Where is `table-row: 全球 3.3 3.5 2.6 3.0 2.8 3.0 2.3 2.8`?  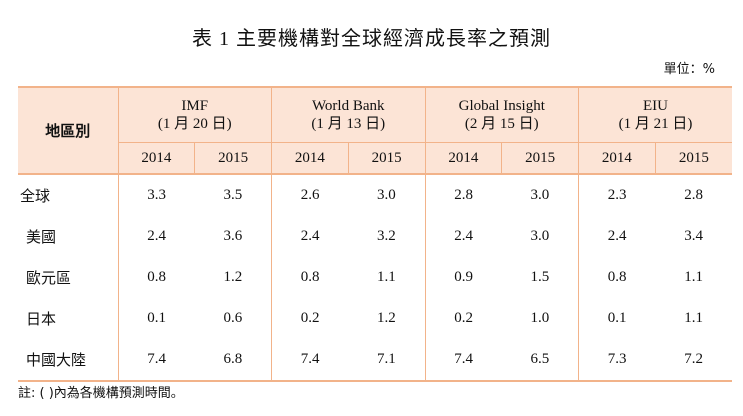 table-row: 全球 3.3 3.5 2.6 3.0 2.8 3.0 2.3 2.8 is located at coordinates (375, 195).